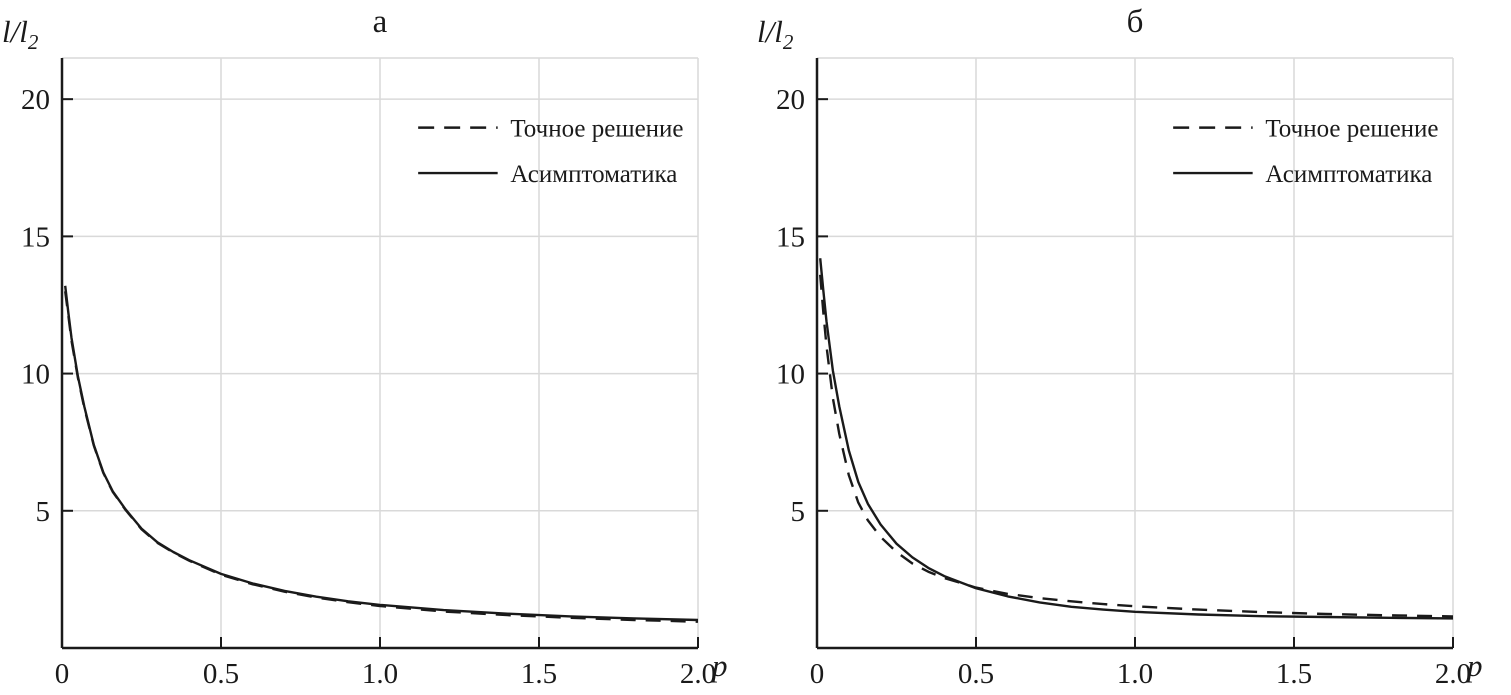  I want to click on chart-title-a: а, so click(380, 22).